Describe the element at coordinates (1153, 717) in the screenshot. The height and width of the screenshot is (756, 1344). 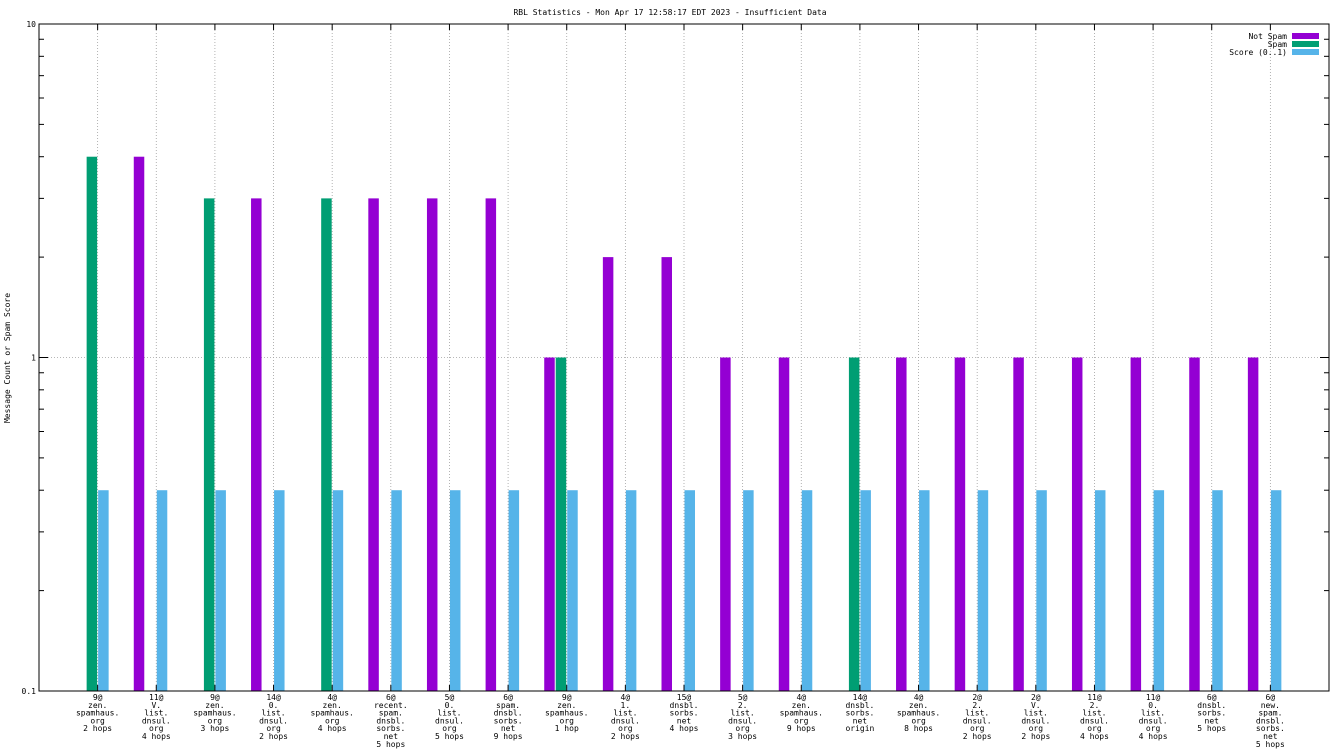
I see `x-tick-label: 11@ 0. list. dnsul. org 4 hops` at that location.